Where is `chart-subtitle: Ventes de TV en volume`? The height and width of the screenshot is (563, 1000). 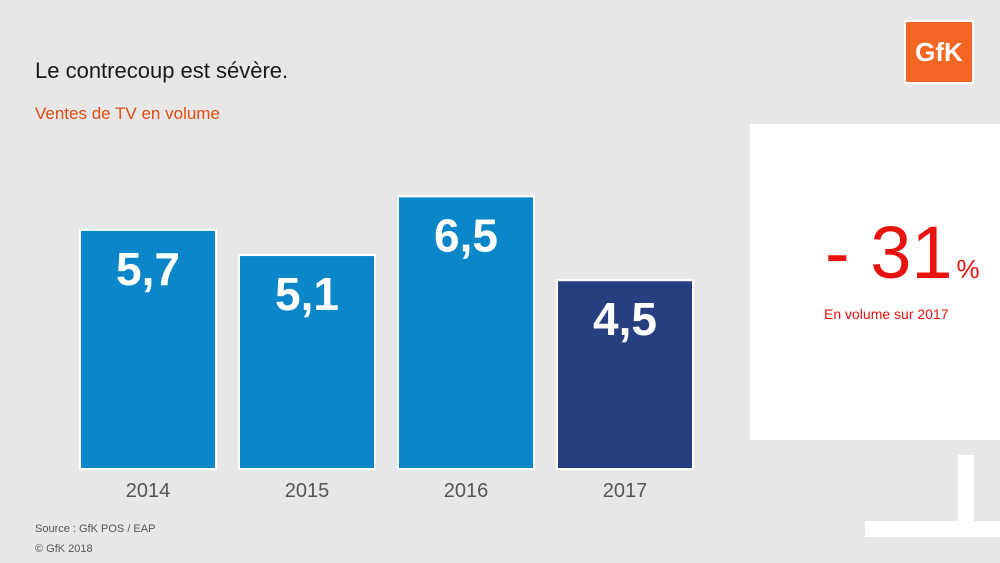
chart-subtitle: Ventes de TV en volume is located at coordinates (127, 113).